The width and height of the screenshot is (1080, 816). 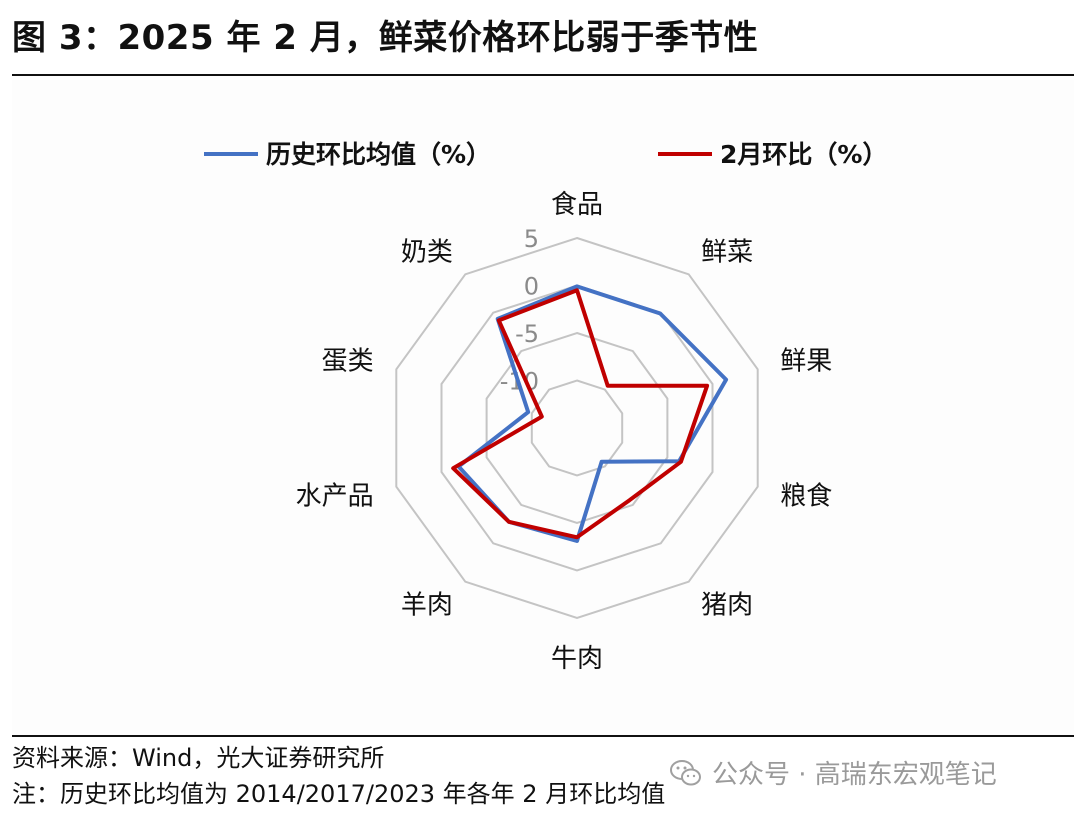 What do you see at coordinates (806, 362) in the screenshot?
I see `category-label: 鲜果` at bounding box center [806, 362].